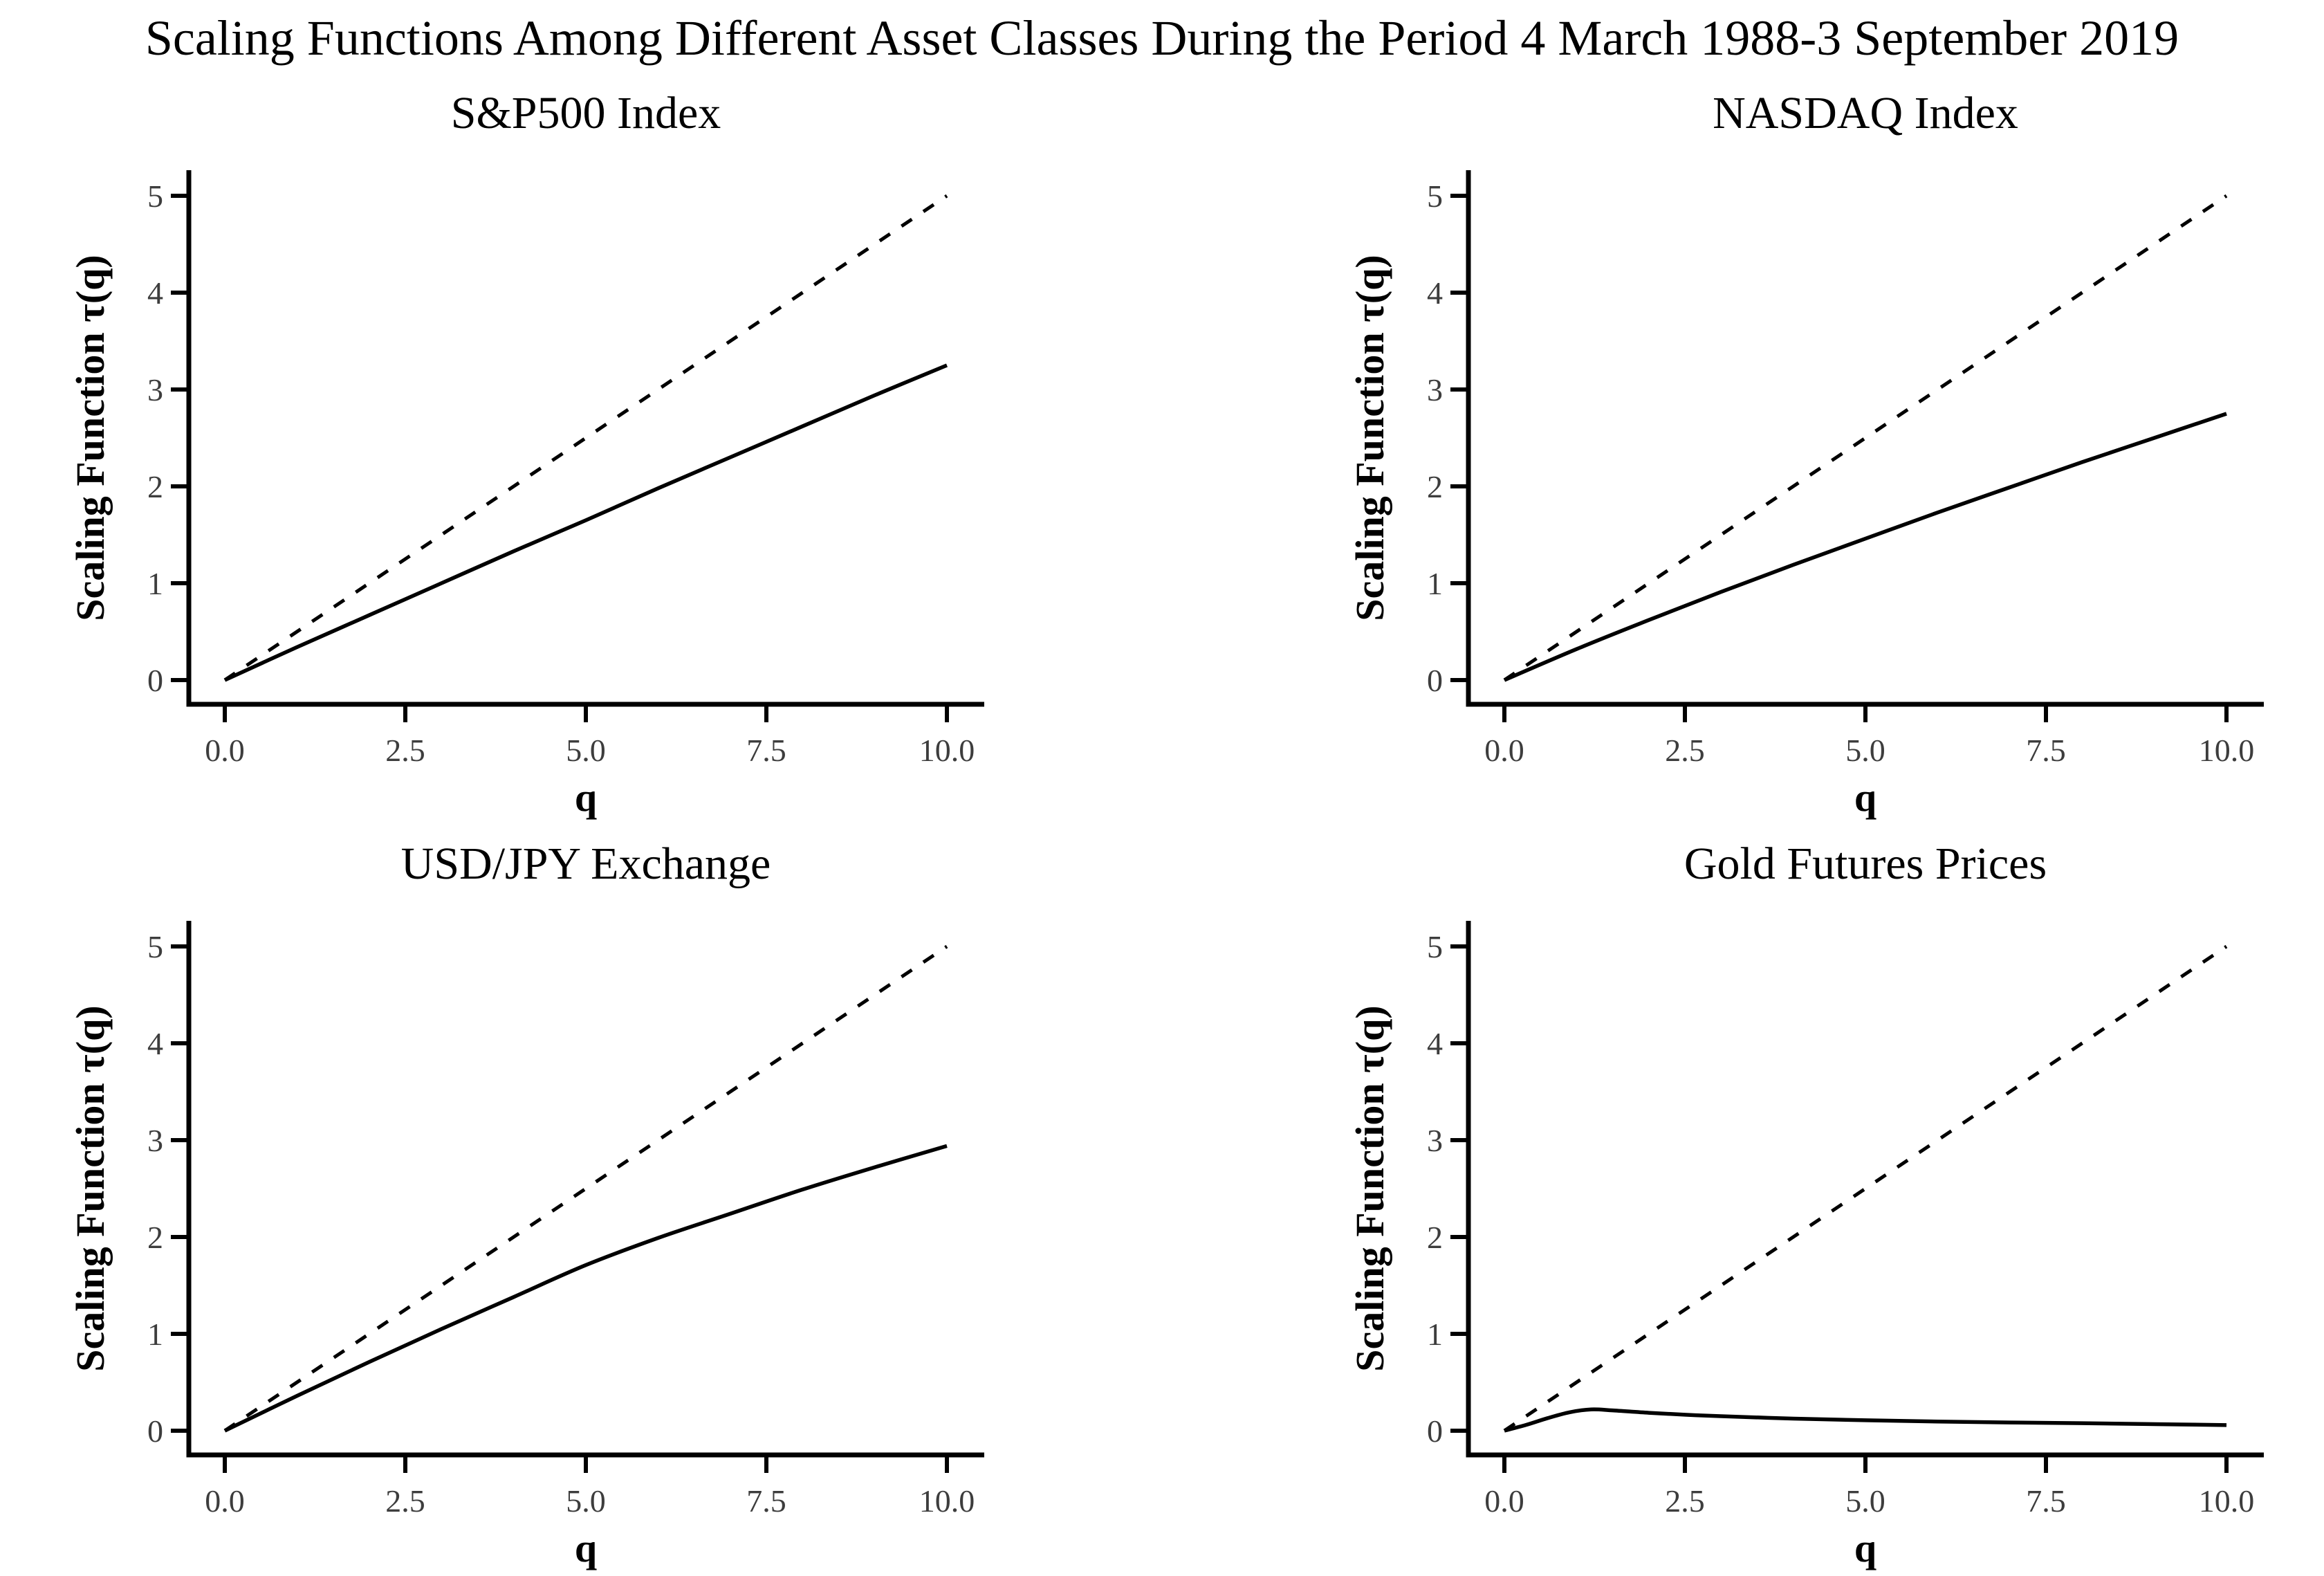  I want to click on panel-title: NASDAQ Index, so click(1865, 113).